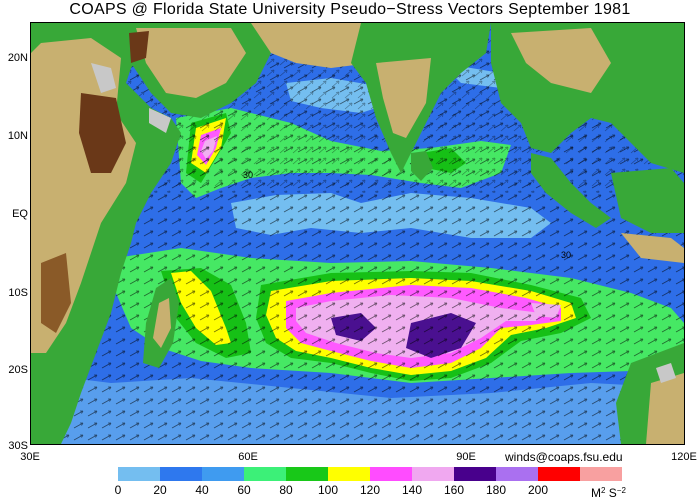 The height and width of the screenshot is (500, 700). Describe the element at coordinates (18, 446) in the screenshot. I see `latitude-label-30s: 30S` at that location.